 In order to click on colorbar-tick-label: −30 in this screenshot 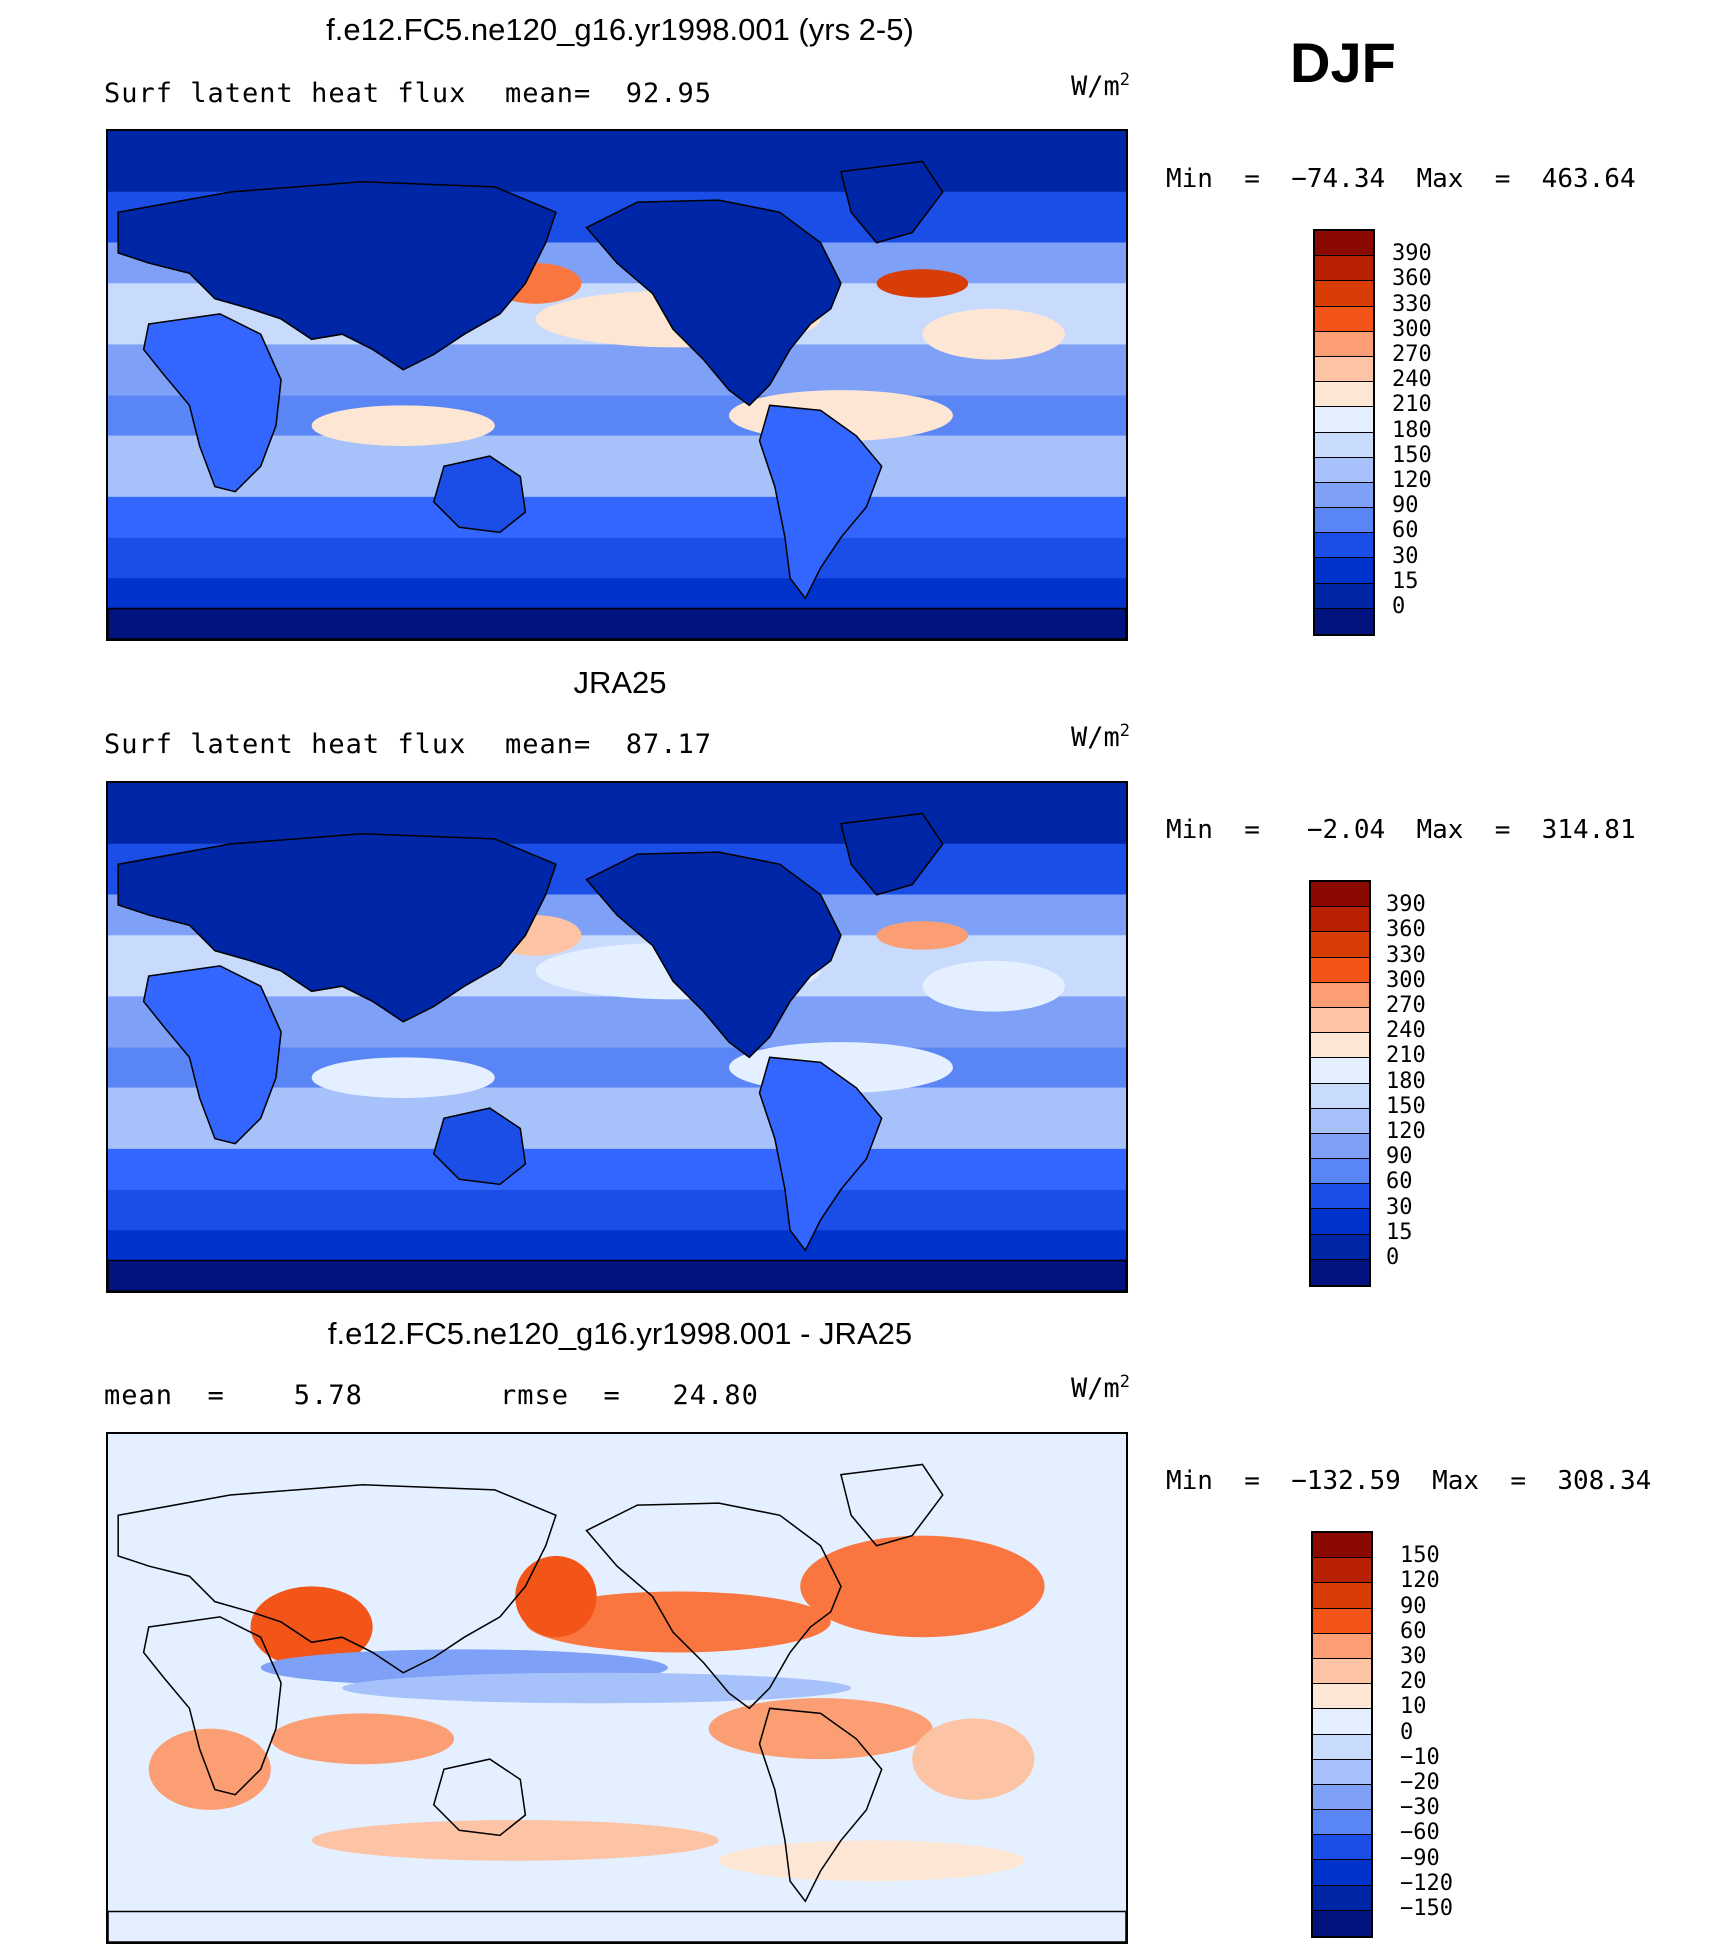, I will do `click(1420, 1808)`.